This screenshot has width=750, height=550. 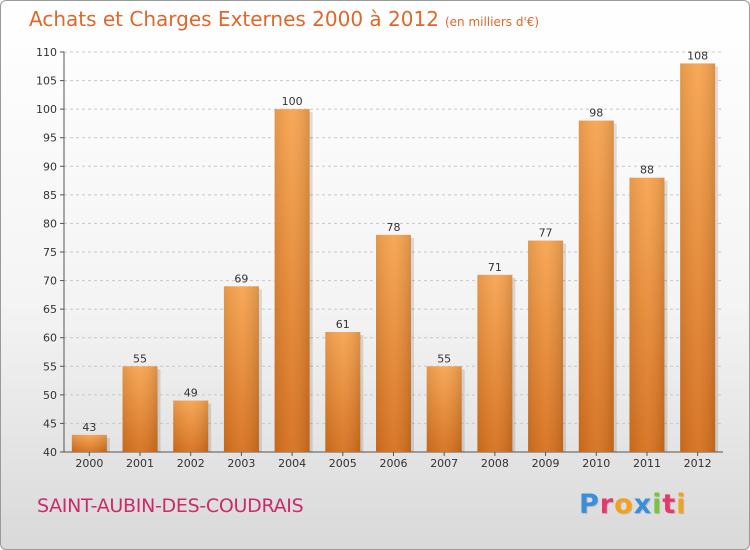 I want to click on y-tick-label: 40, so click(x=50, y=452).